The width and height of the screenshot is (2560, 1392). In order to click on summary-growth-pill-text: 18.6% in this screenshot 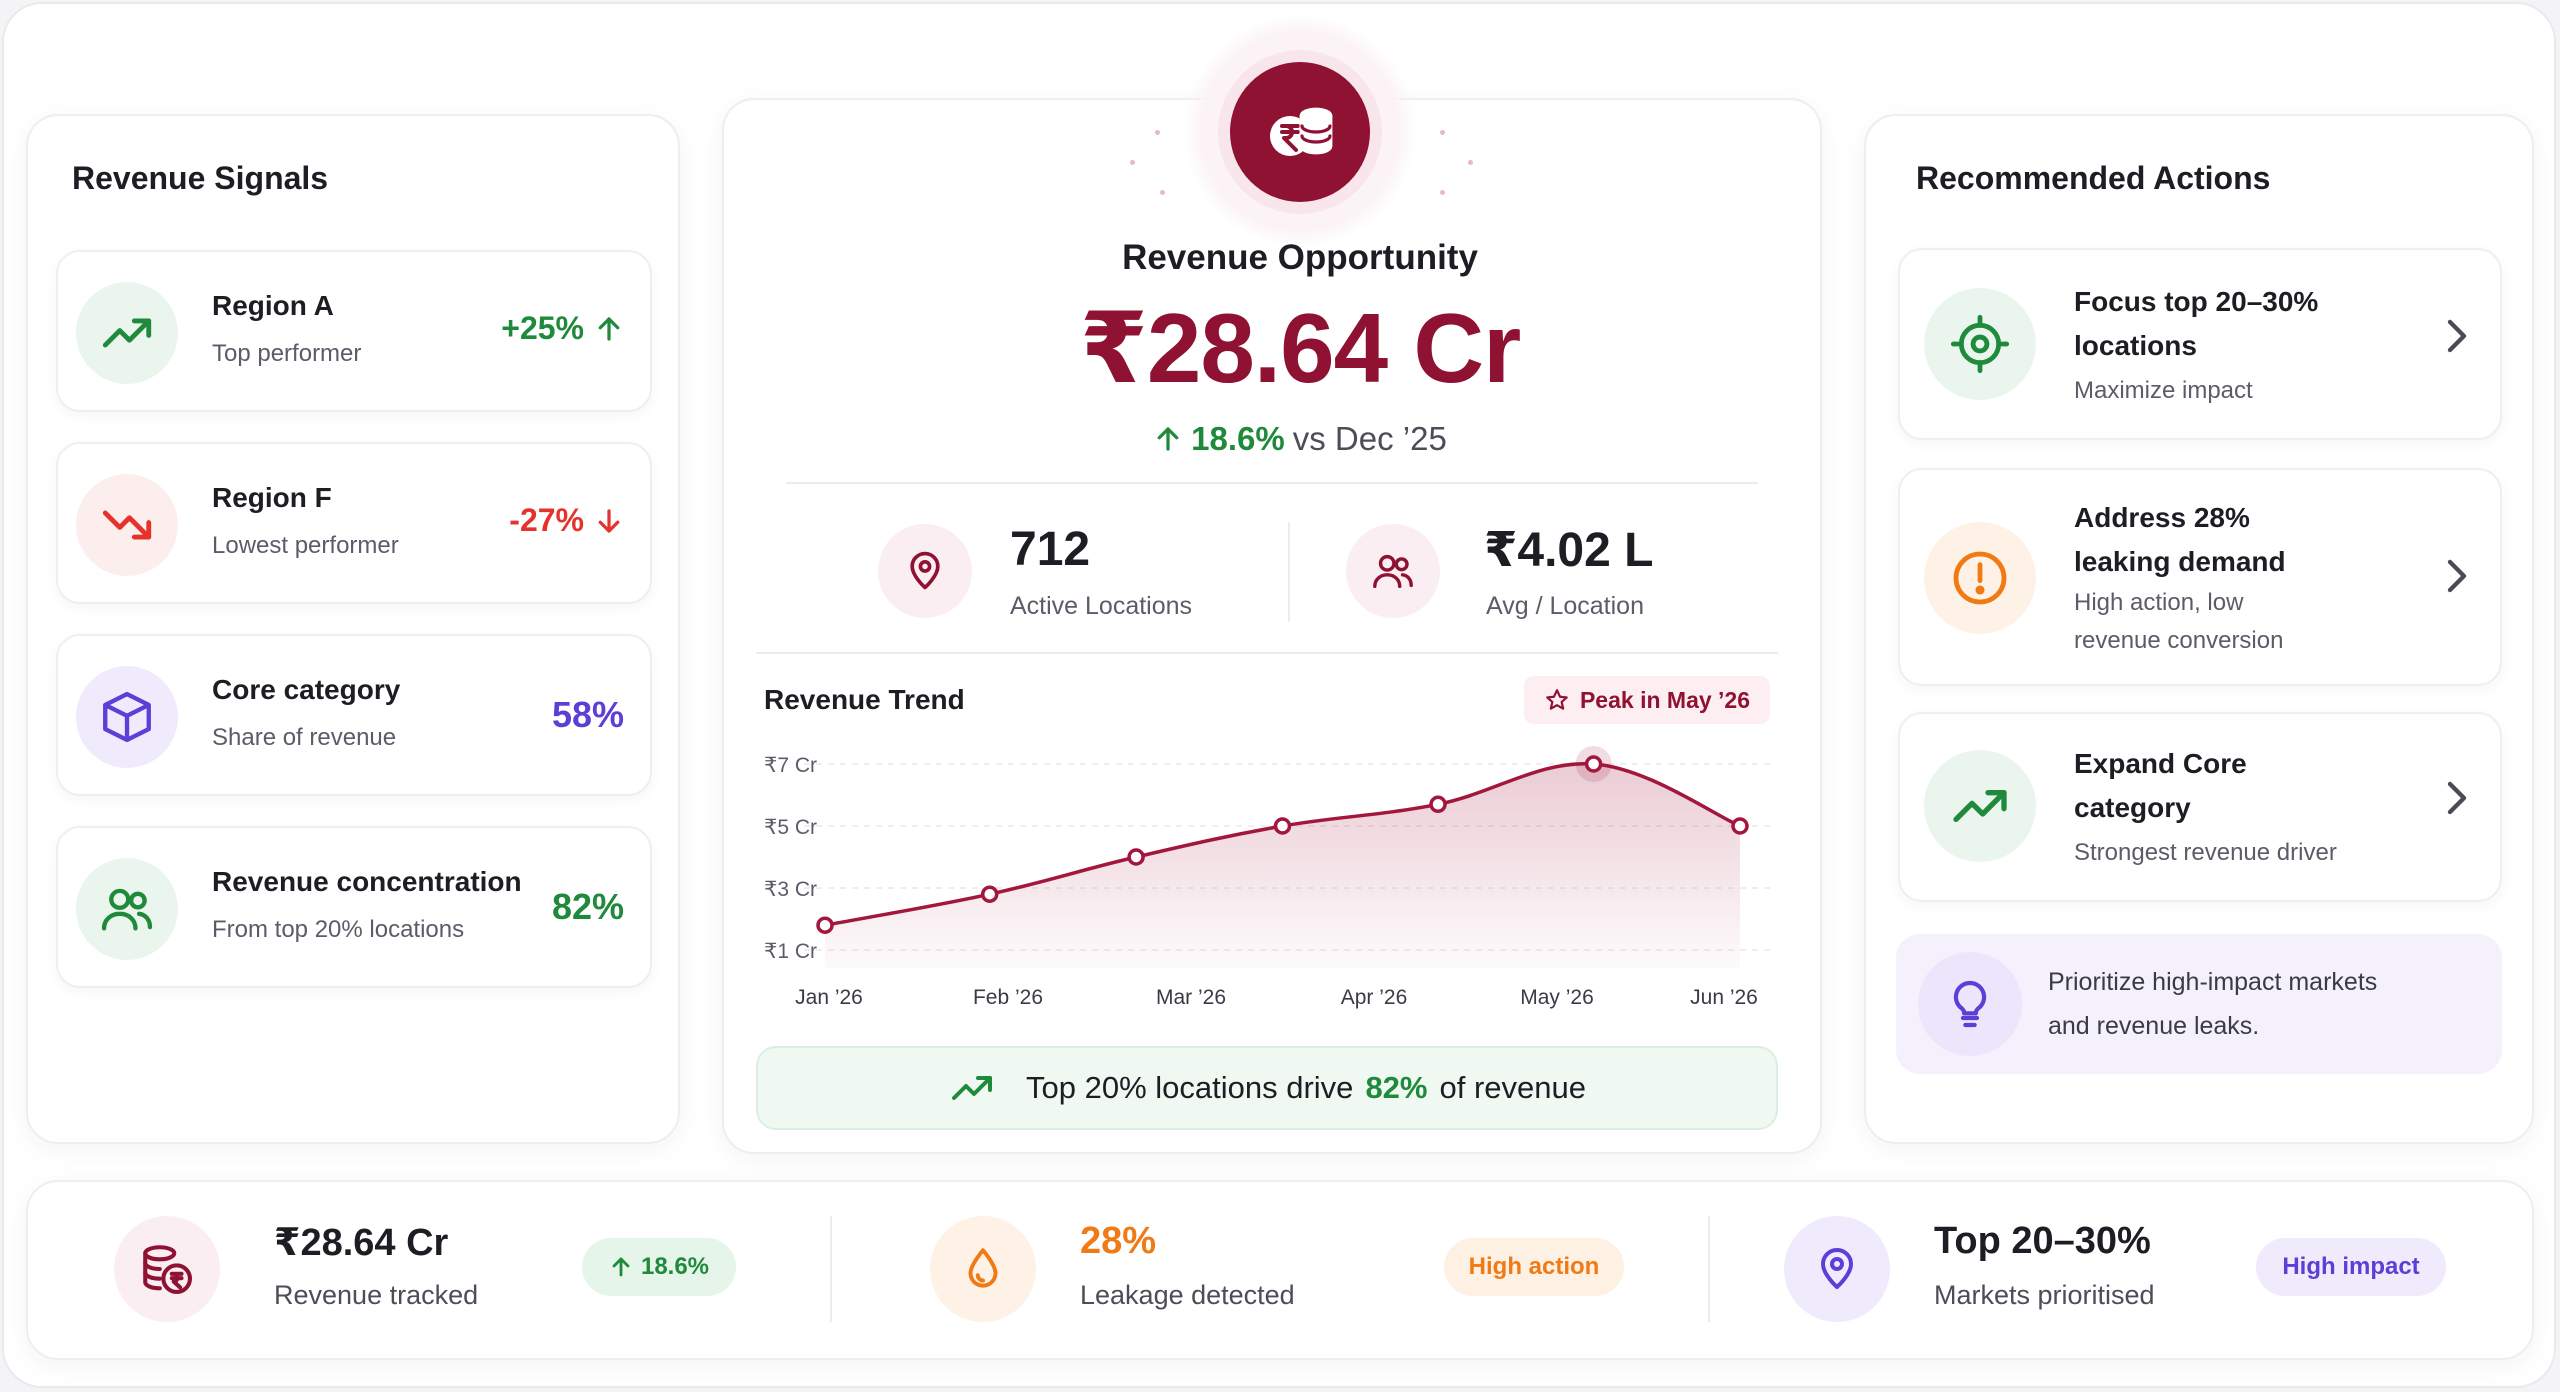, I will do `click(675, 1266)`.